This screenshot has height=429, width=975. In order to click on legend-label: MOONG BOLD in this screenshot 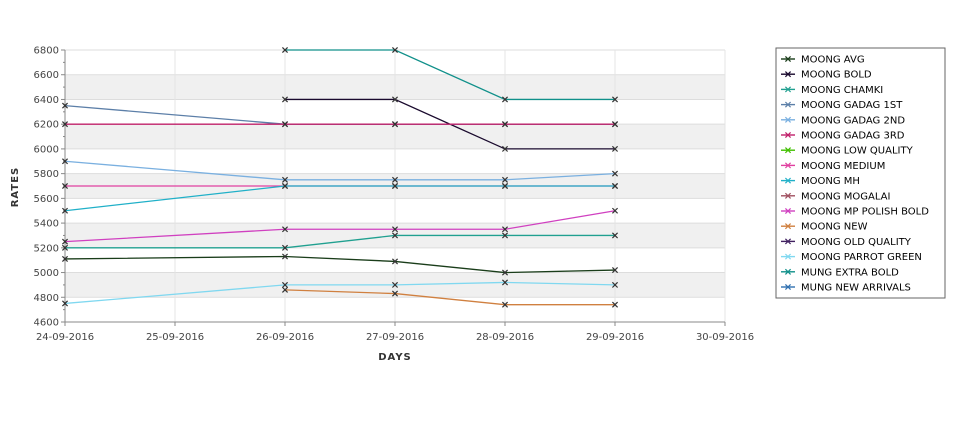, I will do `click(836, 75)`.